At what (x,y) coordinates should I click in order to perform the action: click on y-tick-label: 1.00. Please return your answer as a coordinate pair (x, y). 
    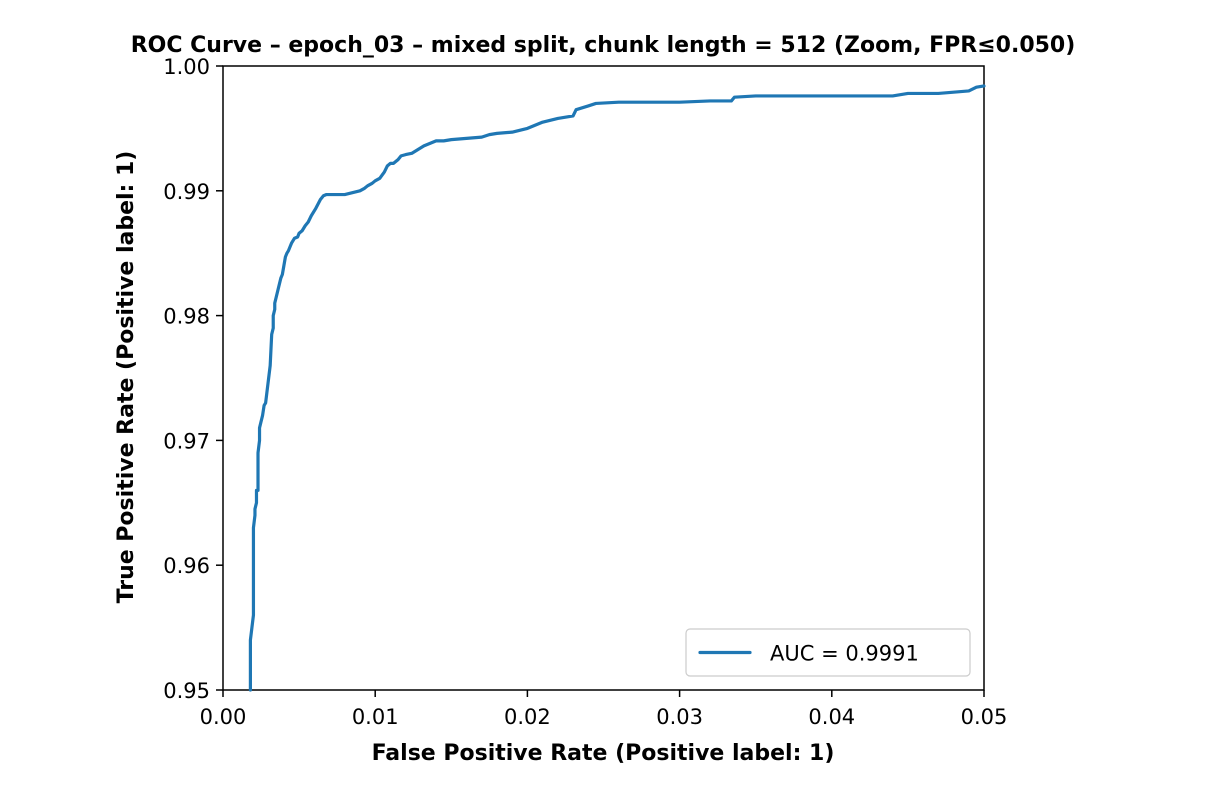
    Looking at the image, I should click on (186, 67).